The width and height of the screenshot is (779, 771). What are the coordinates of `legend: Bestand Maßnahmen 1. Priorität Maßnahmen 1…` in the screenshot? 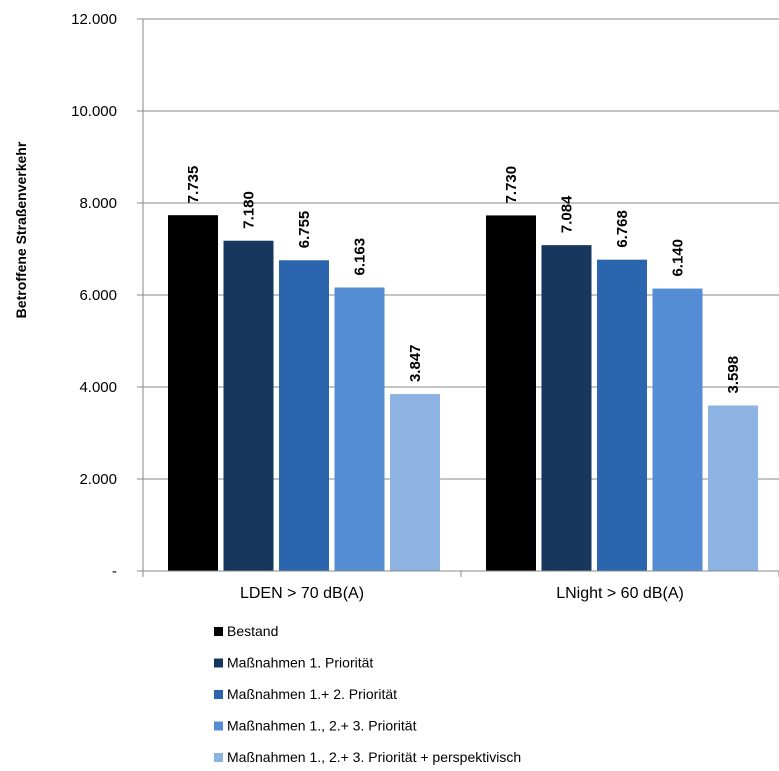 It's located at (367, 694).